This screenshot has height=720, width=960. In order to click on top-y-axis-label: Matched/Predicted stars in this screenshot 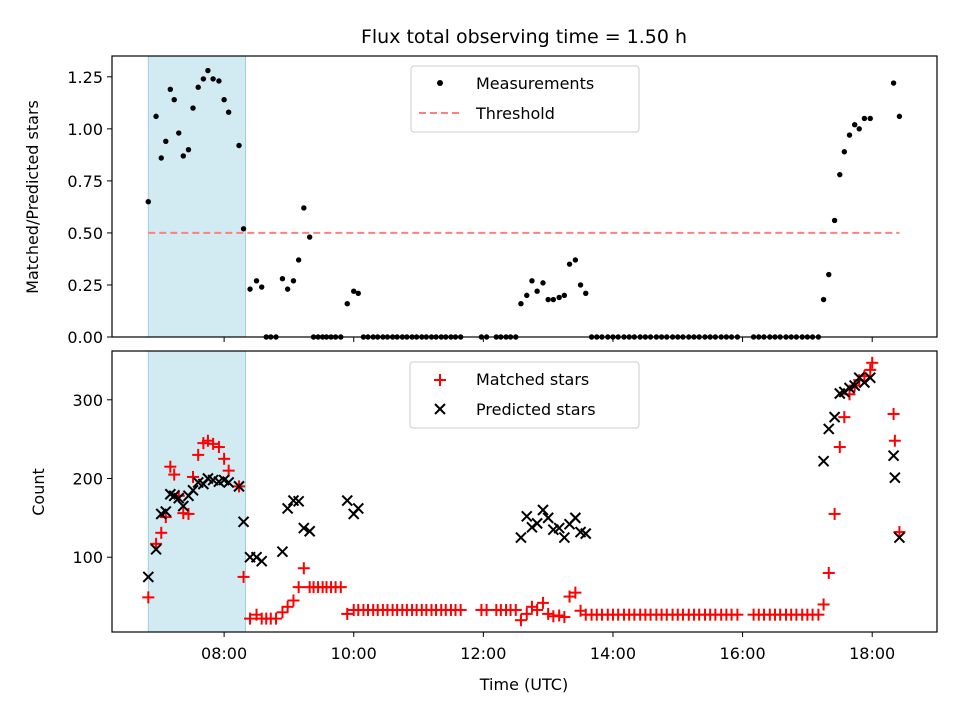, I will do `click(32, 197)`.